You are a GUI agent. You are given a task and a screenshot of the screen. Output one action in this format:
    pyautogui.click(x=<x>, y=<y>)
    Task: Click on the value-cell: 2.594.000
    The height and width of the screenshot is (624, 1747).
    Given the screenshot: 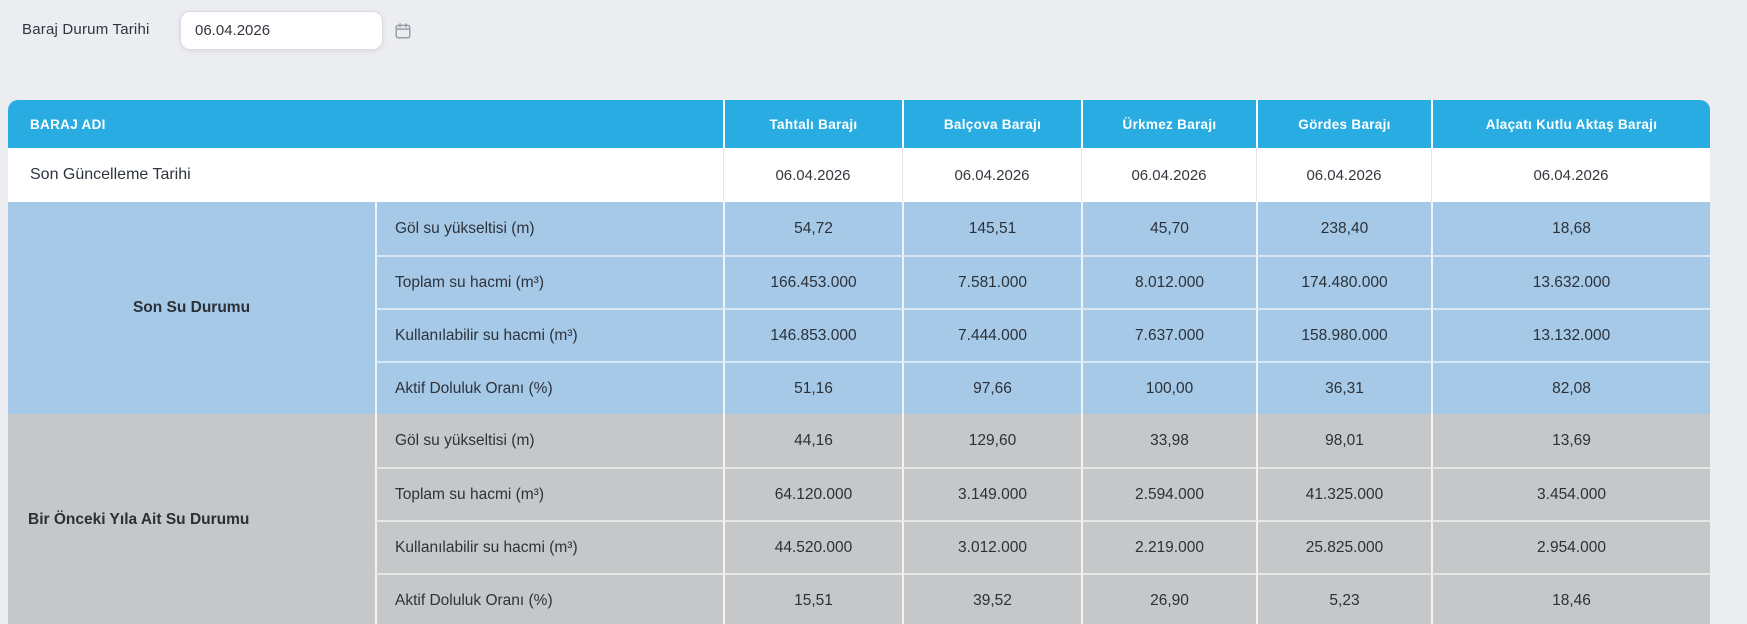 What is the action you would take?
    pyautogui.click(x=1168, y=493)
    